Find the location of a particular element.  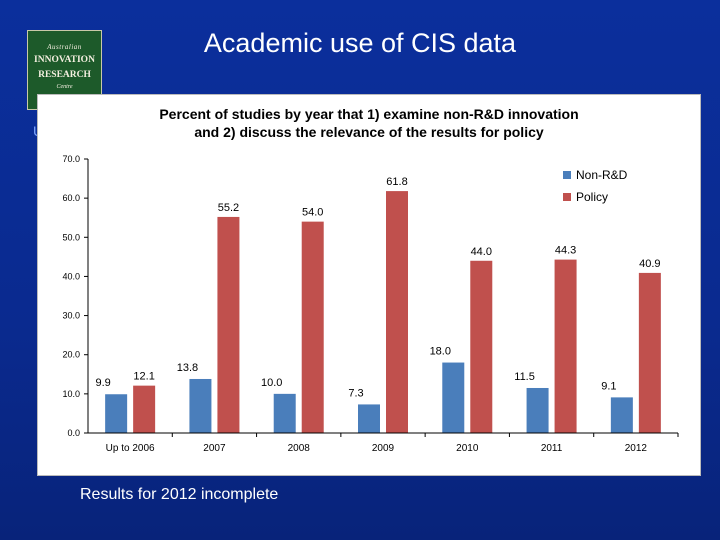

legend-label-policy: Policy is located at coordinates (592, 197).